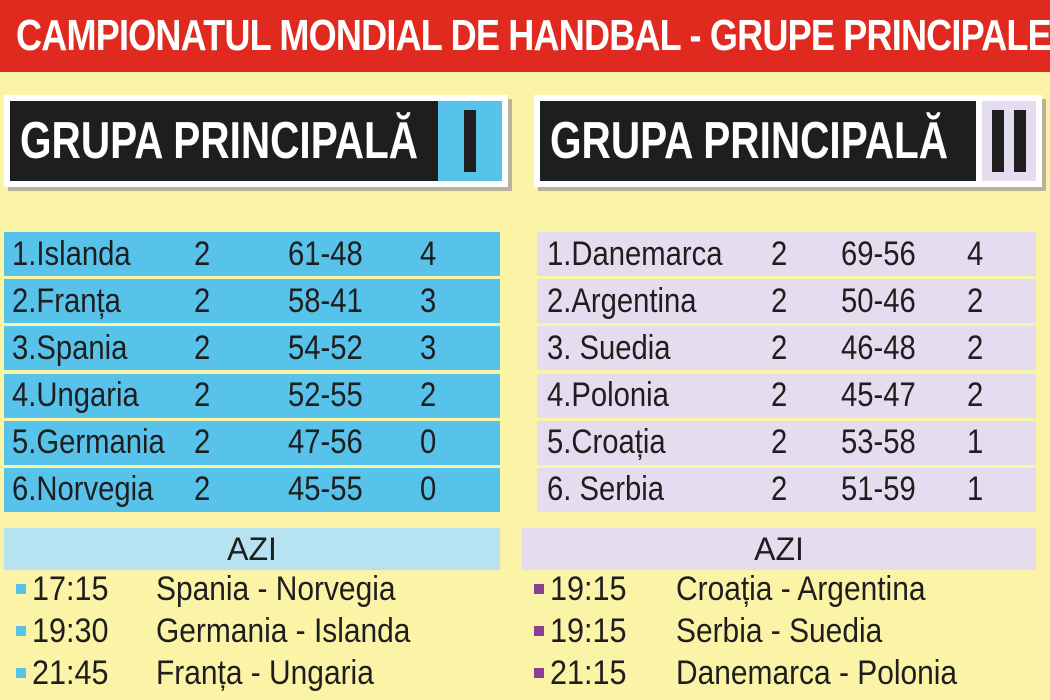 The width and height of the screenshot is (1050, 700). Describe the element at coordinates (1009, 141) in the screenshot. I see `group-2-numeral` at that location.